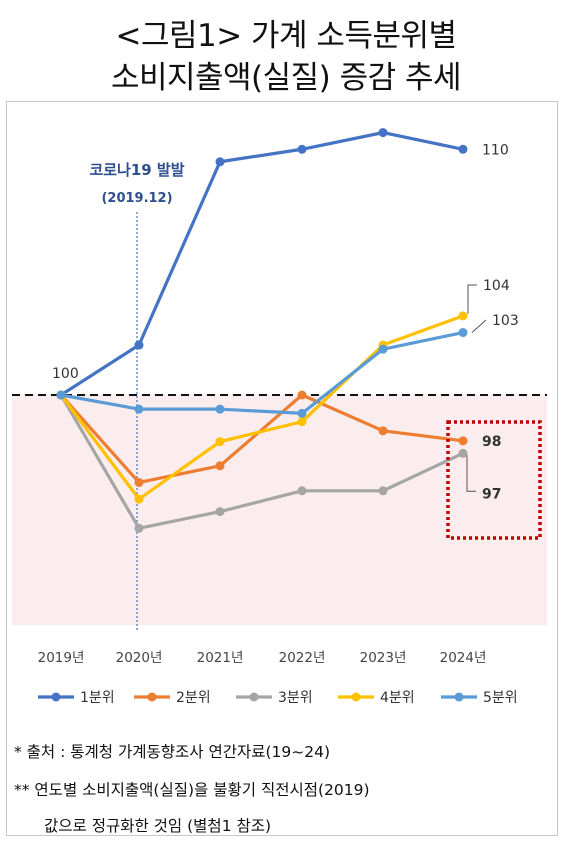 This screenshot has height=847, width=572. I want to click on legend-label-3: 3분위, so click(295, 698).